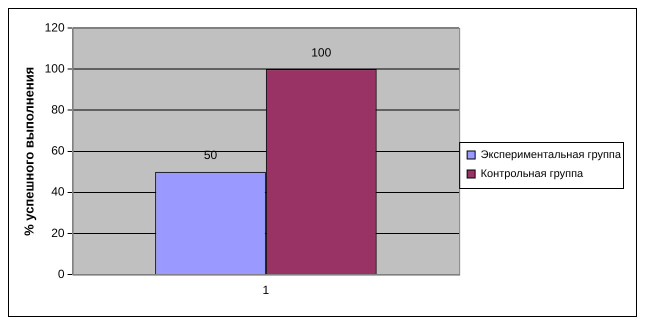 The image size is (645, 325). What do you see at coordinates (54, 27) in the screenshot?
I see `y-tick-label: 120` at bounding box center [54, 27].